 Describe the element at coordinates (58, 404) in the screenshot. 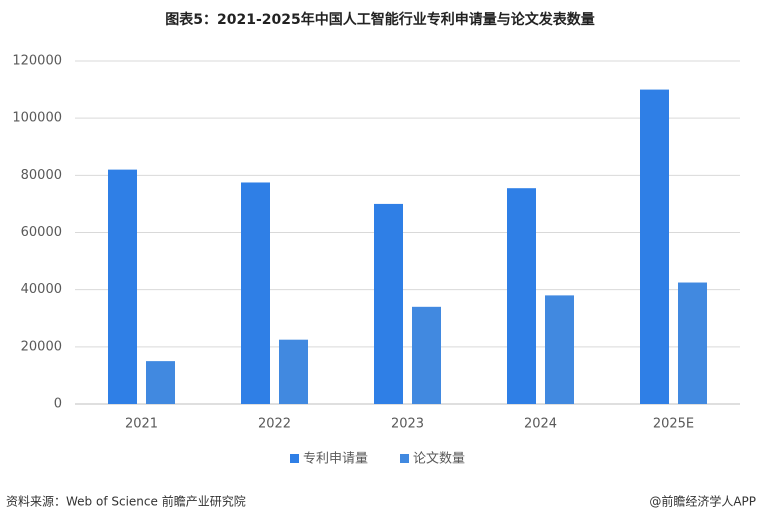

I see `y-tick-label: 0` at that location.